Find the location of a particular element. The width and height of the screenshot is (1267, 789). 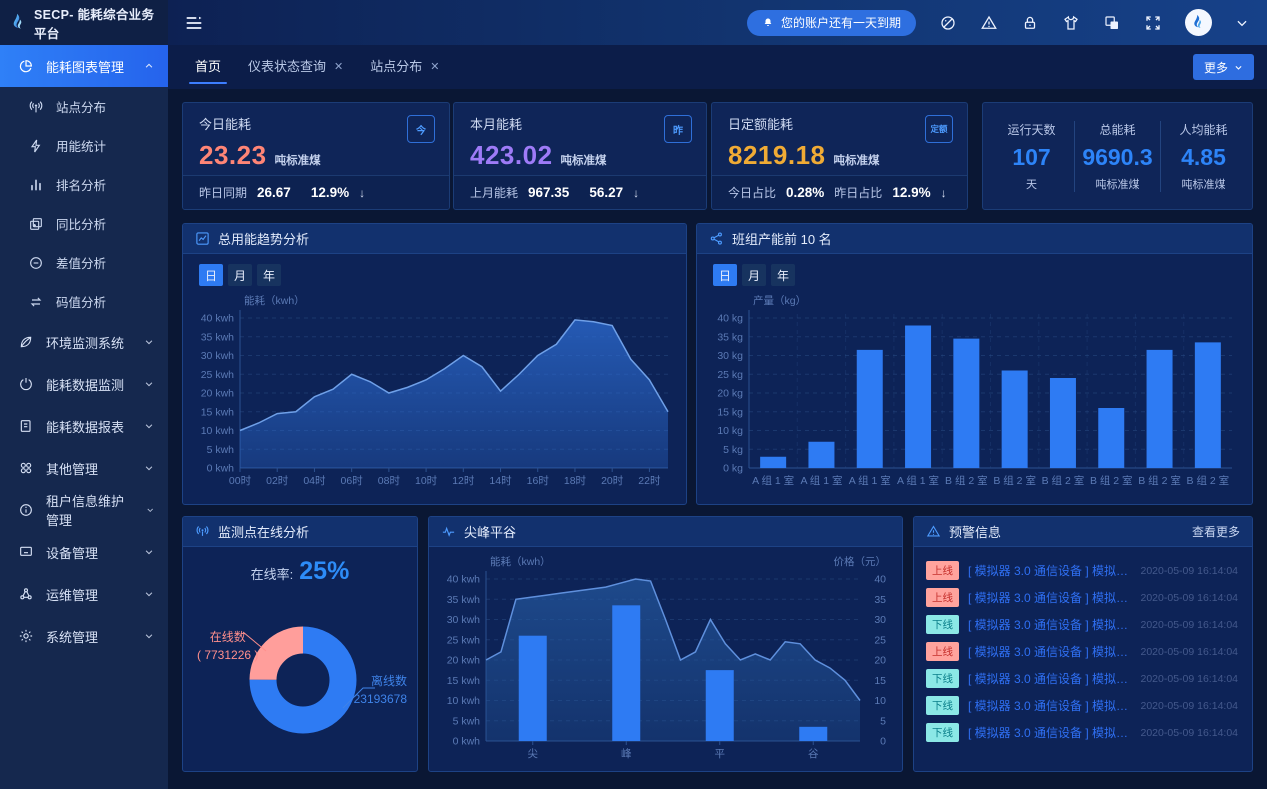

alert-triangle-icon is located at coordinates (989, 23).